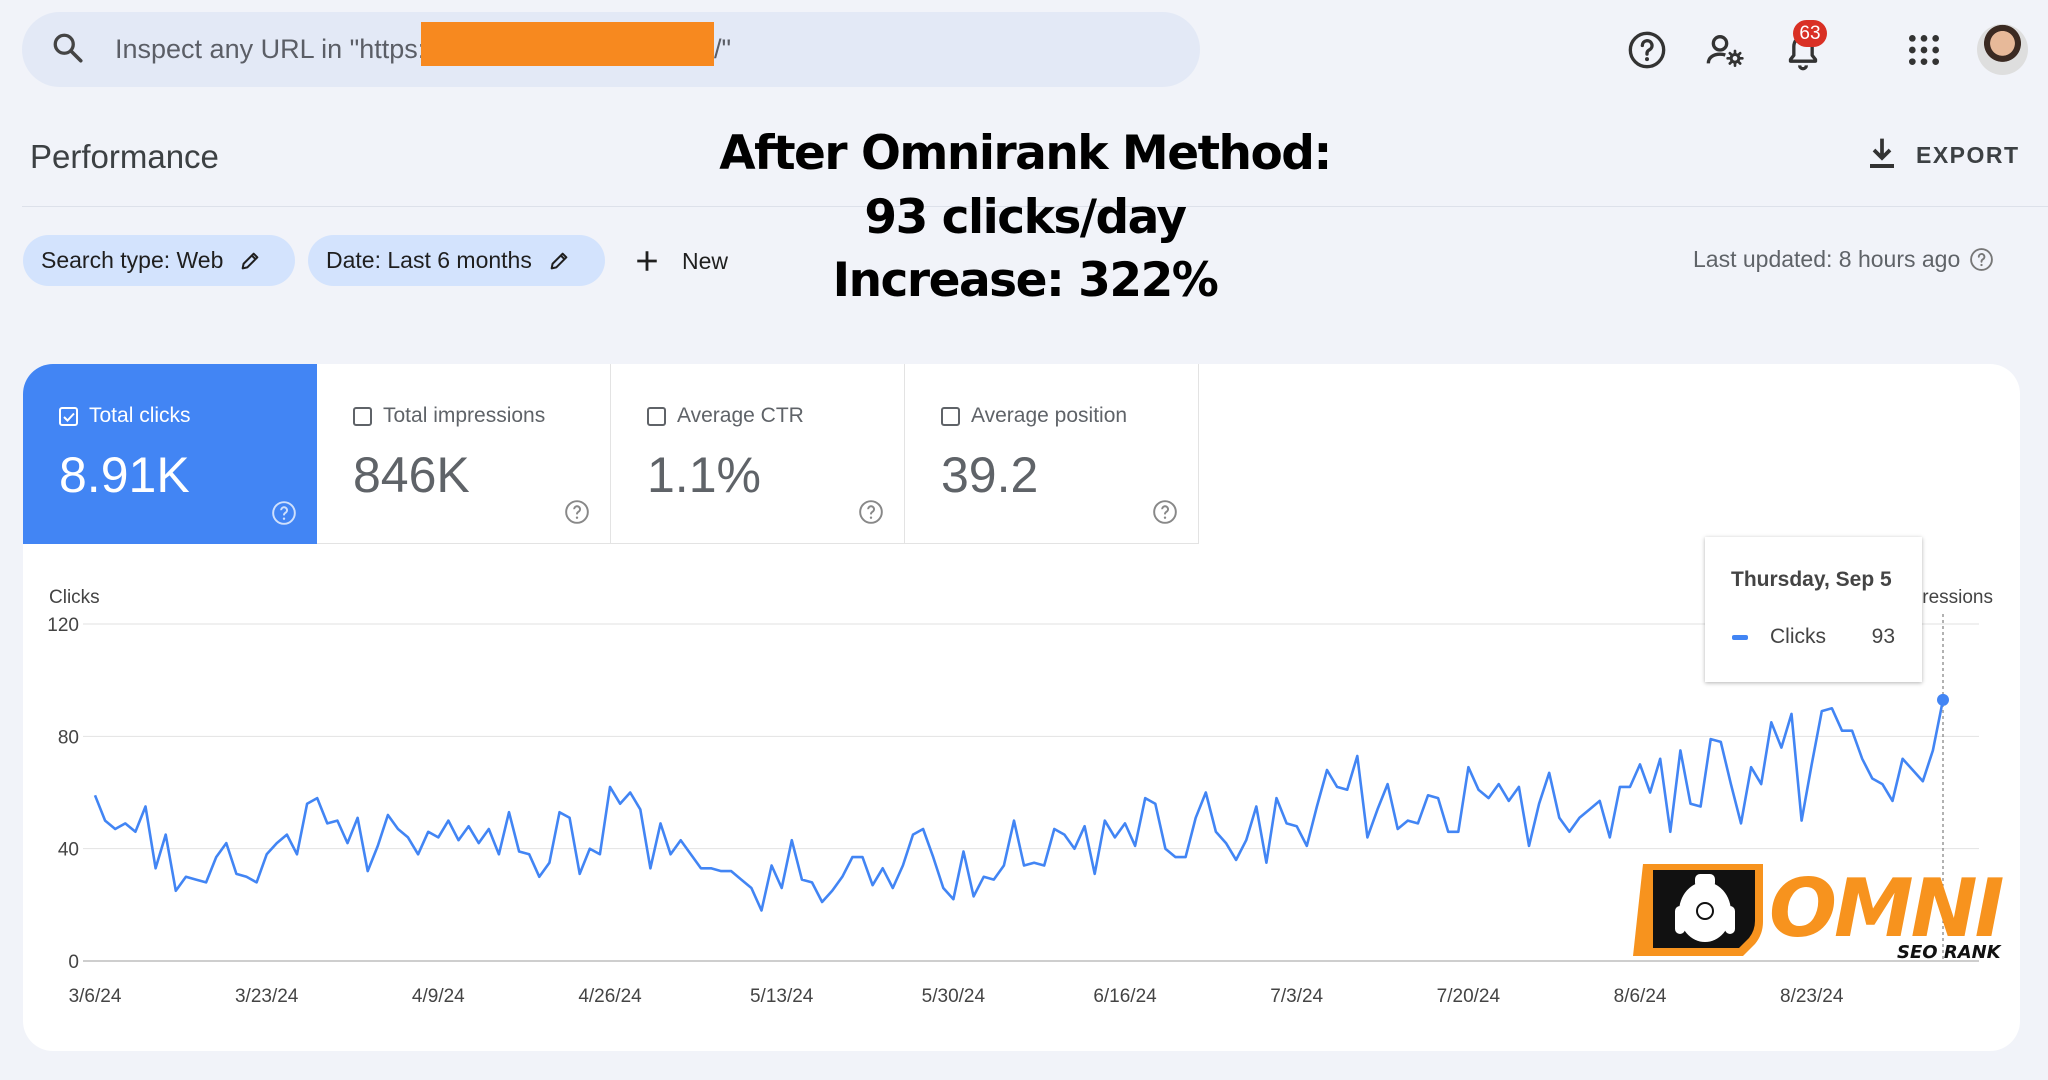 Image resolution: width=2048 pixels, height=1080 pixels. What do you see at coordinates (1640, 996) in the screenshot?
I see `x-tick-label: 8/6/24` at bounding box center [1640, 996].